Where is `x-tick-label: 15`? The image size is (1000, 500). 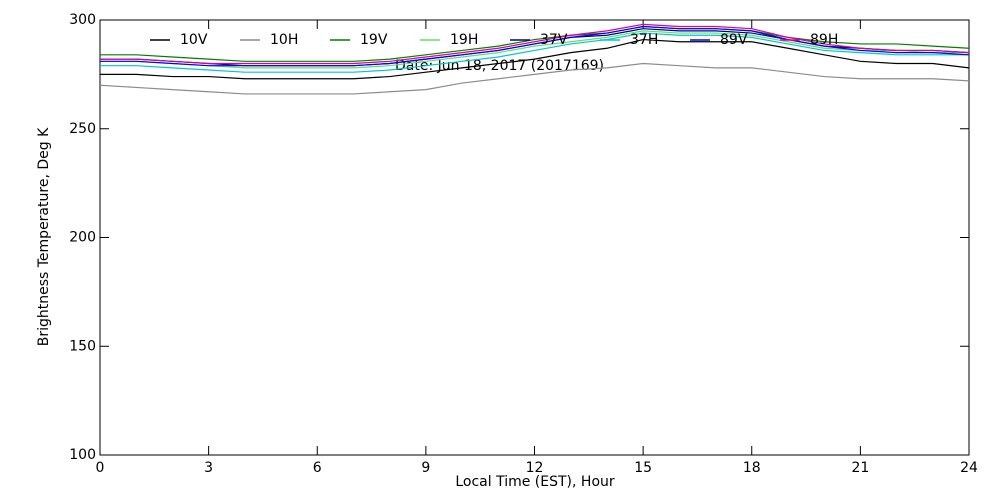
x-tick-label: 15 is located at coordinates (643, 468).